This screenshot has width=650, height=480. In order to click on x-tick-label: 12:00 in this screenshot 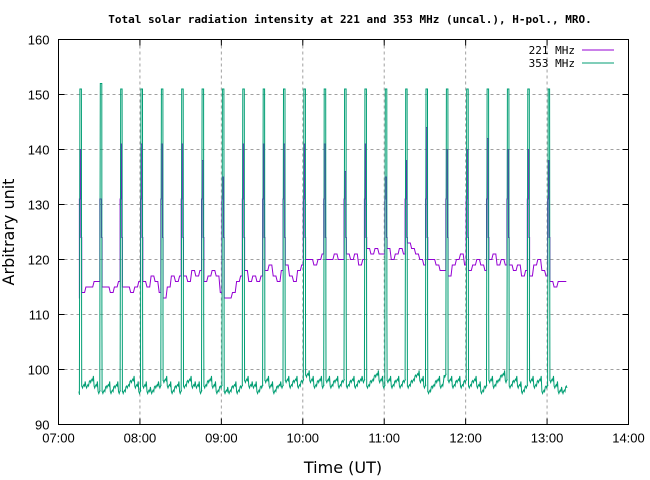, I will do `click(465, 438)`.